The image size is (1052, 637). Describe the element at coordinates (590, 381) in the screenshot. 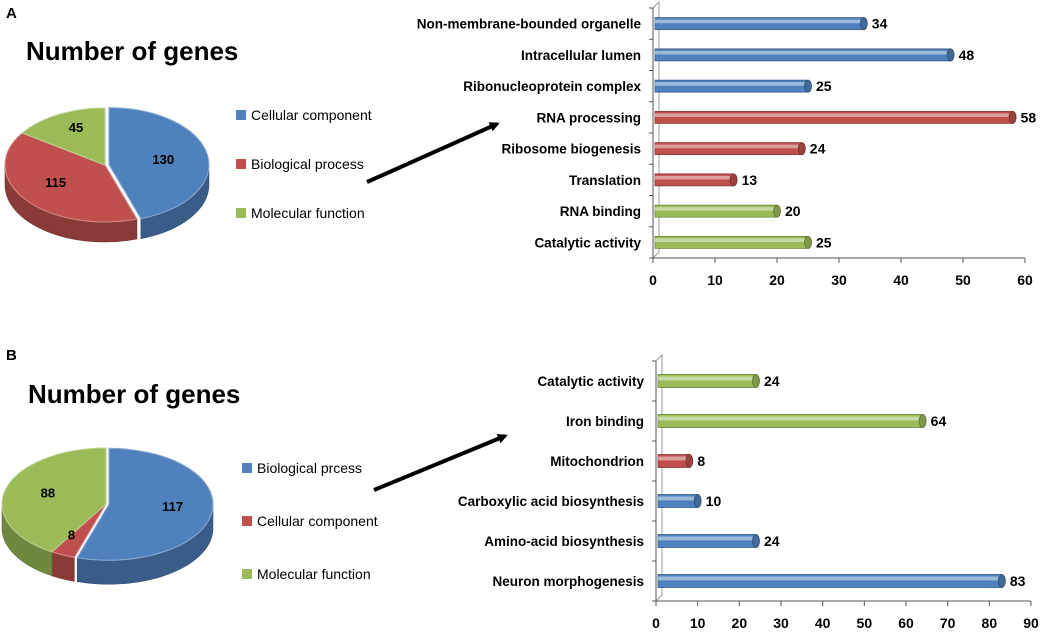

I see `panel-b-category-label-catalytic-activity: Catalytic activity` at that location.